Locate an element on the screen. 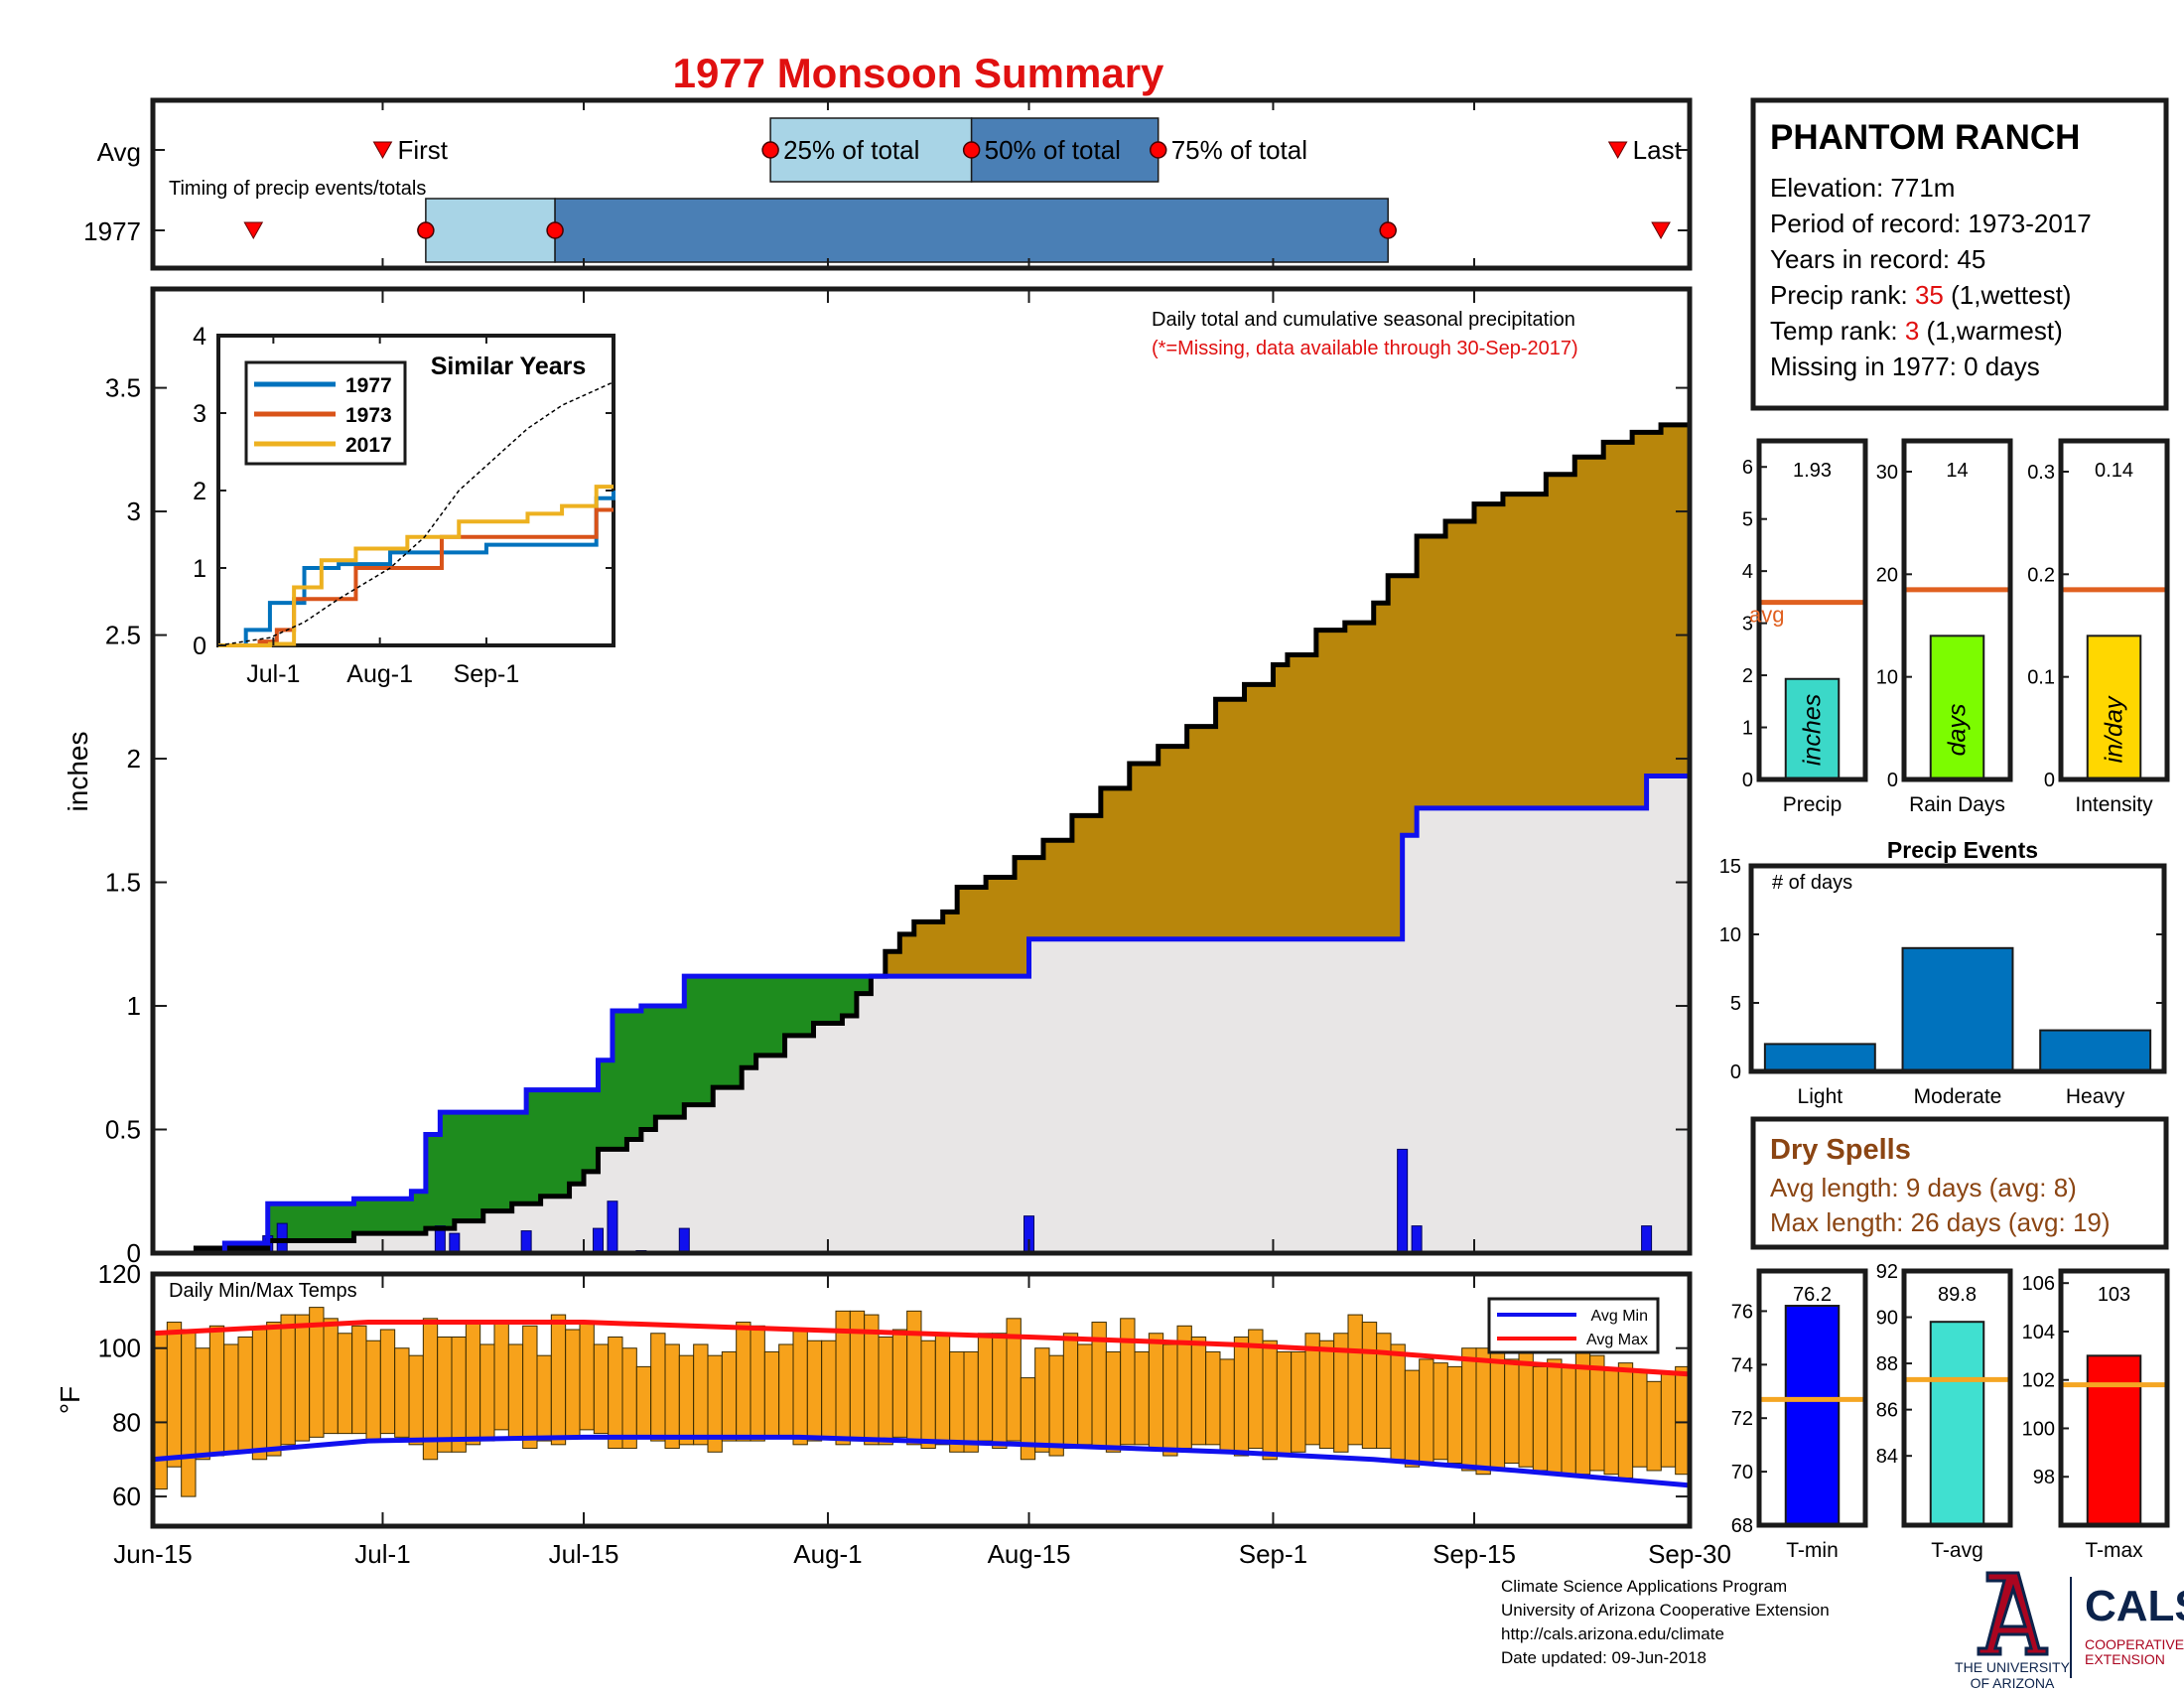 The height and width of the screenshot is (1693, 2184). timing-subtitle: Timing of precip events/totals is located at coordinates (297, 189).